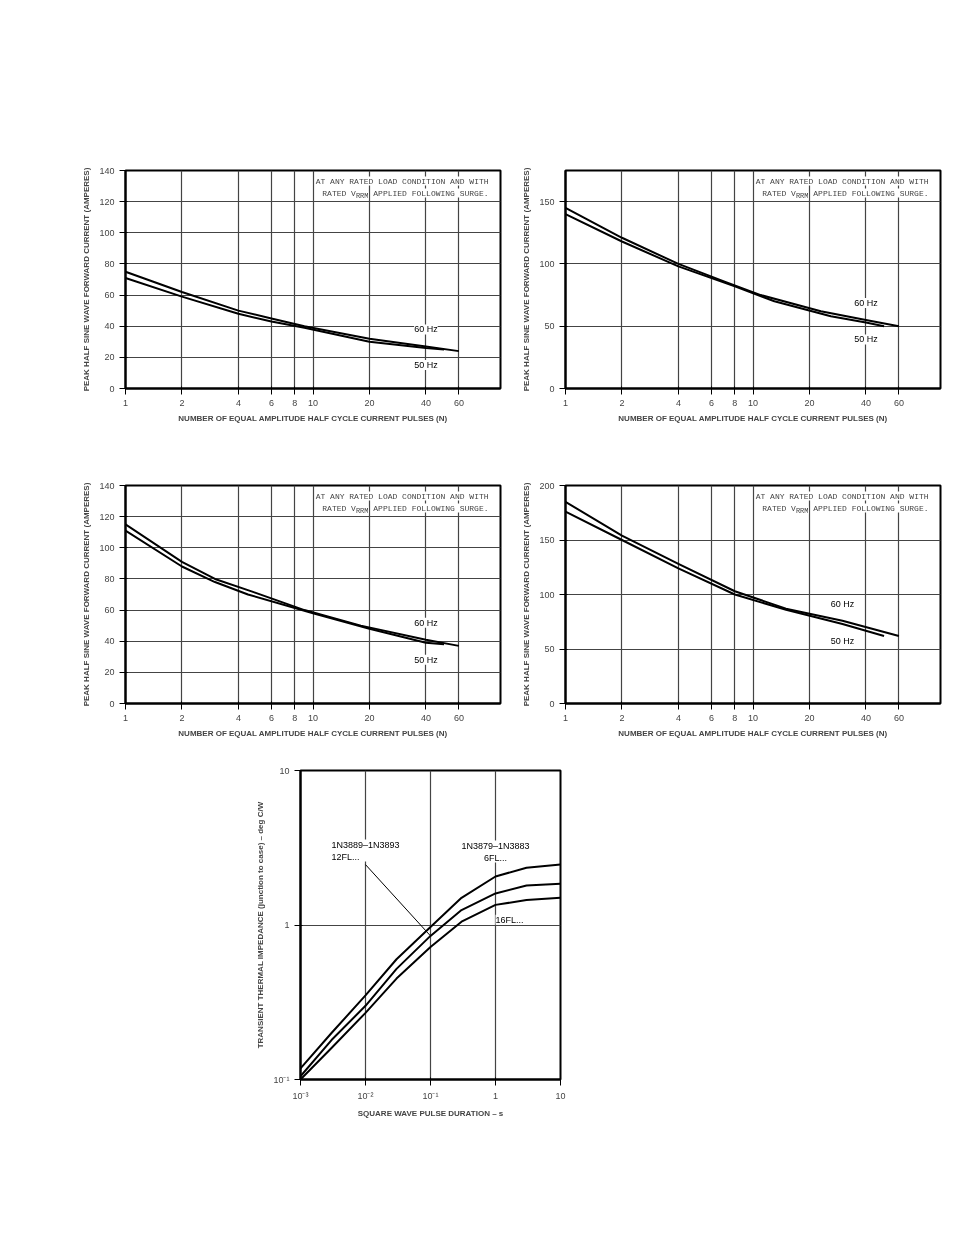  I want to click on y-tick-label: 1, so click(287, 925).